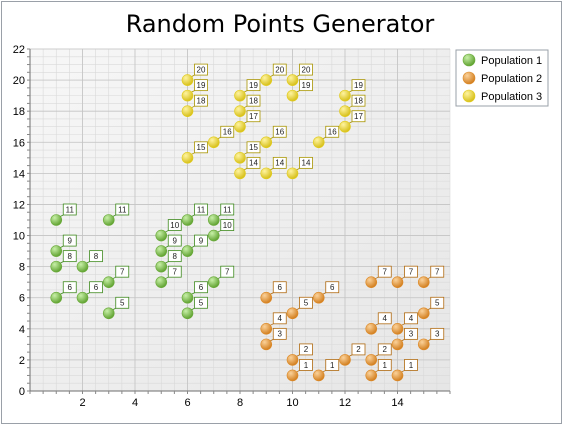 This screenshot has height=427, width=565. I want to click on legend-entry: Population 3, so click(511, 97).